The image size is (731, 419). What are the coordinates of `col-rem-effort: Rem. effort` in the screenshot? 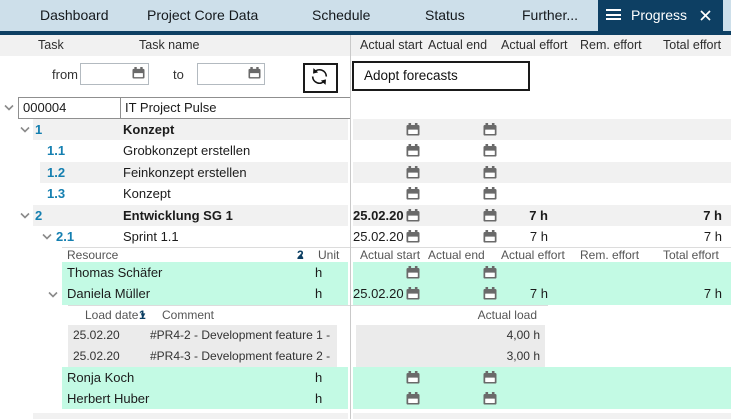 It's located at (610, 255).